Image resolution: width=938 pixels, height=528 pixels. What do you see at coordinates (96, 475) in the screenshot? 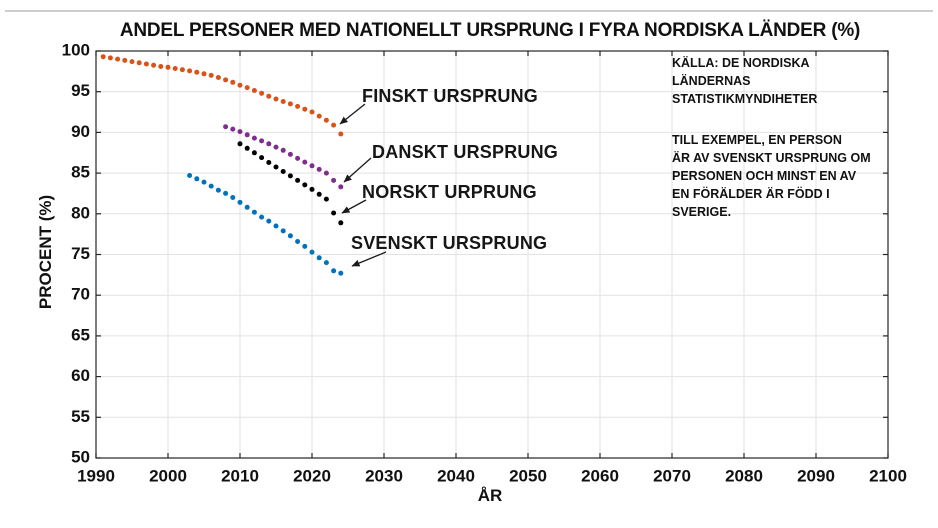
I see `x-tick-label: 1990` at bounding box center [96, 475].